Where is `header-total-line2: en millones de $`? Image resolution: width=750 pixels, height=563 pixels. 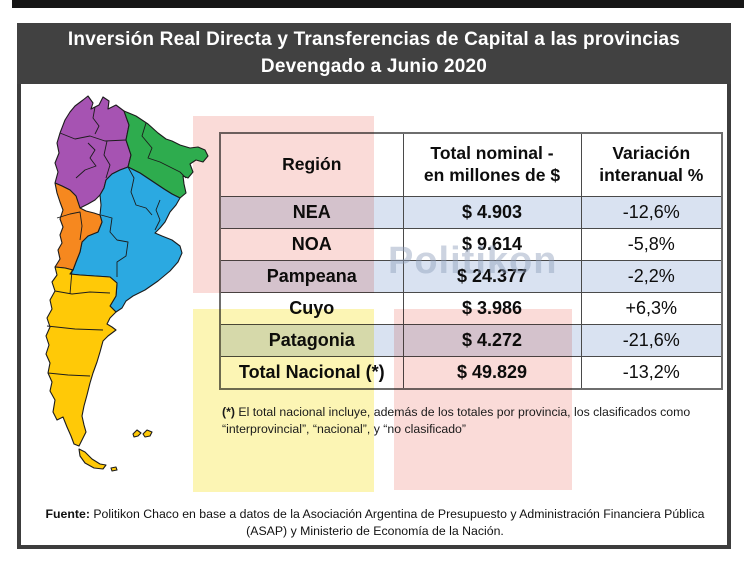 header-total-line2: en millones de $ is located at coordinates (492, 175).